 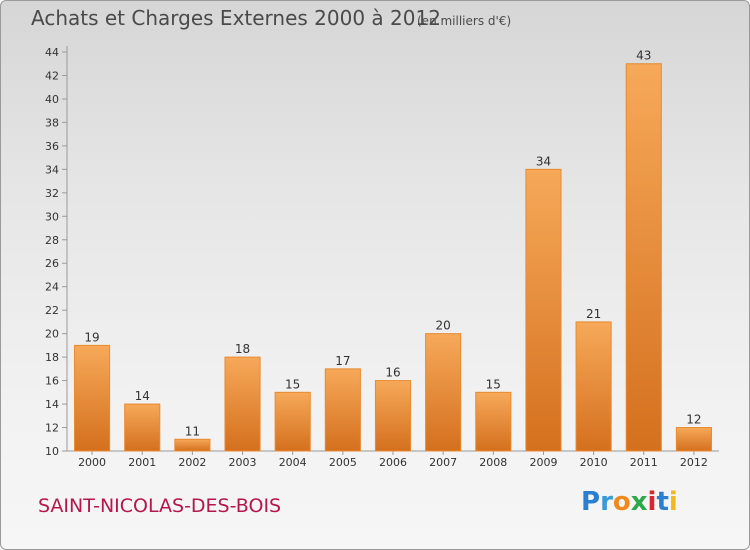 I want to click on x-tick-label: 2004, so click(x=293, y=462).